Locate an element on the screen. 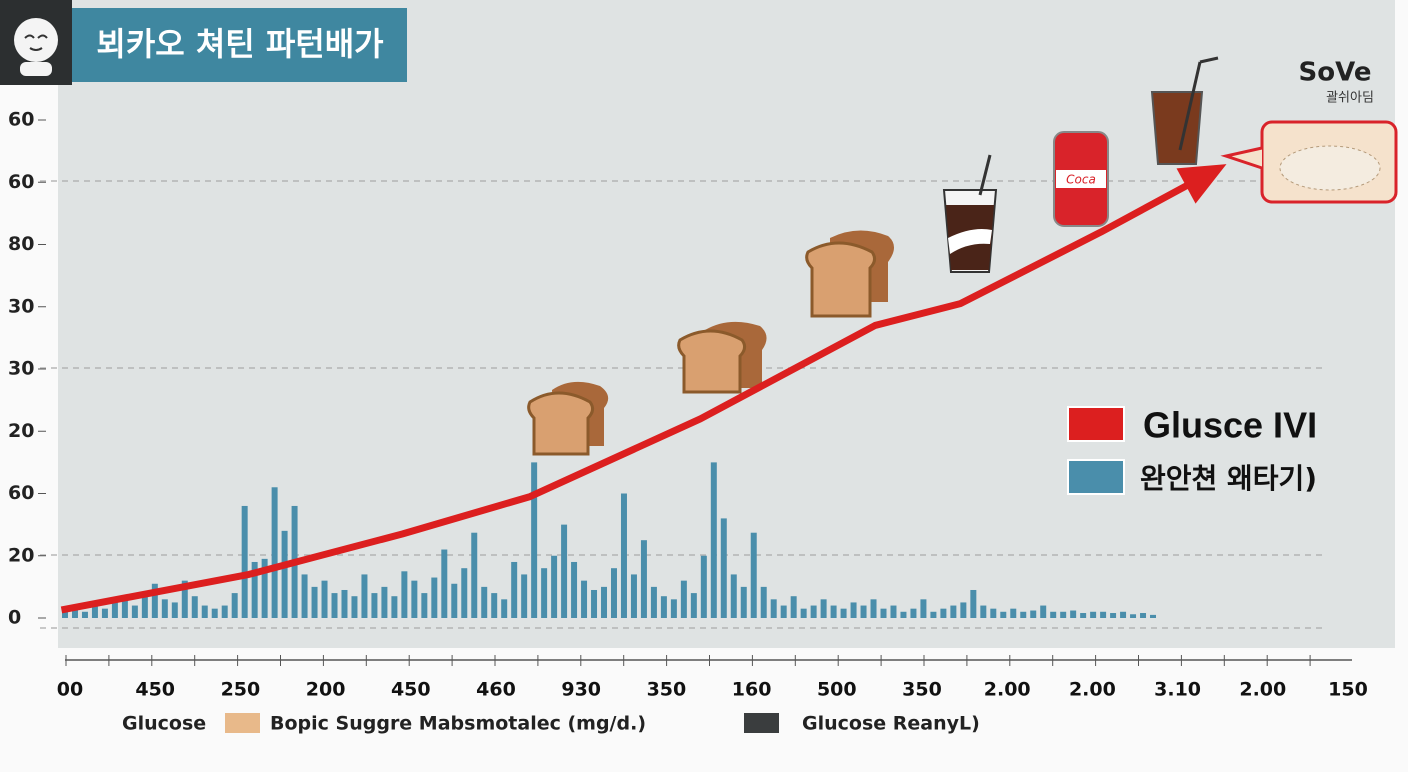  x-tick-label: 00 is located at coordinates (70, 690).